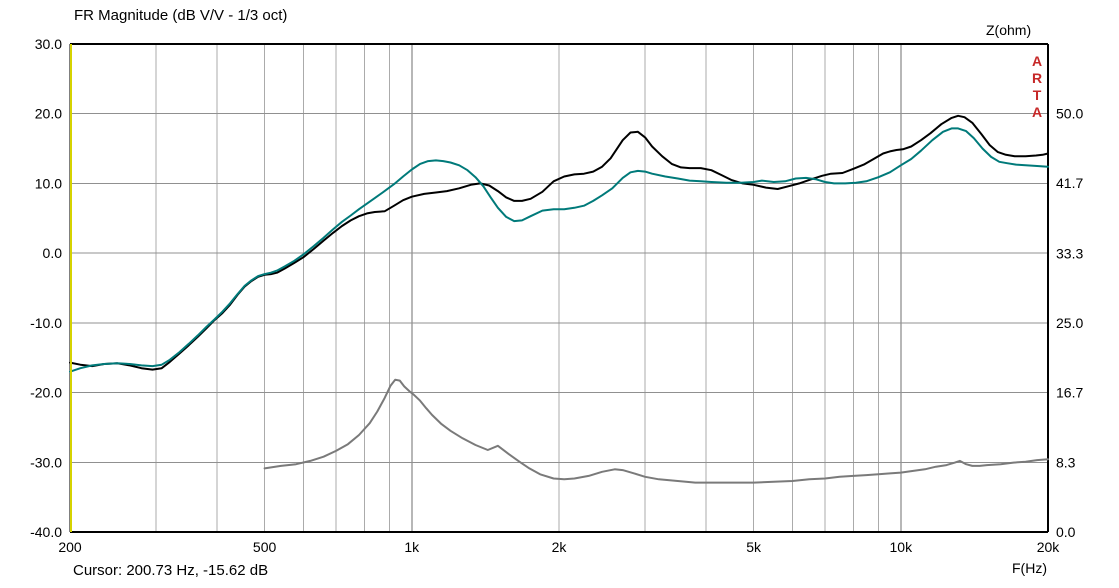 This screenshot has width=1119, height=588. What do you see at coordinates (1009, 30) in the screenshot?
I see `right-axis-title: Z(ohm)` at bounding box center [1009, 30].